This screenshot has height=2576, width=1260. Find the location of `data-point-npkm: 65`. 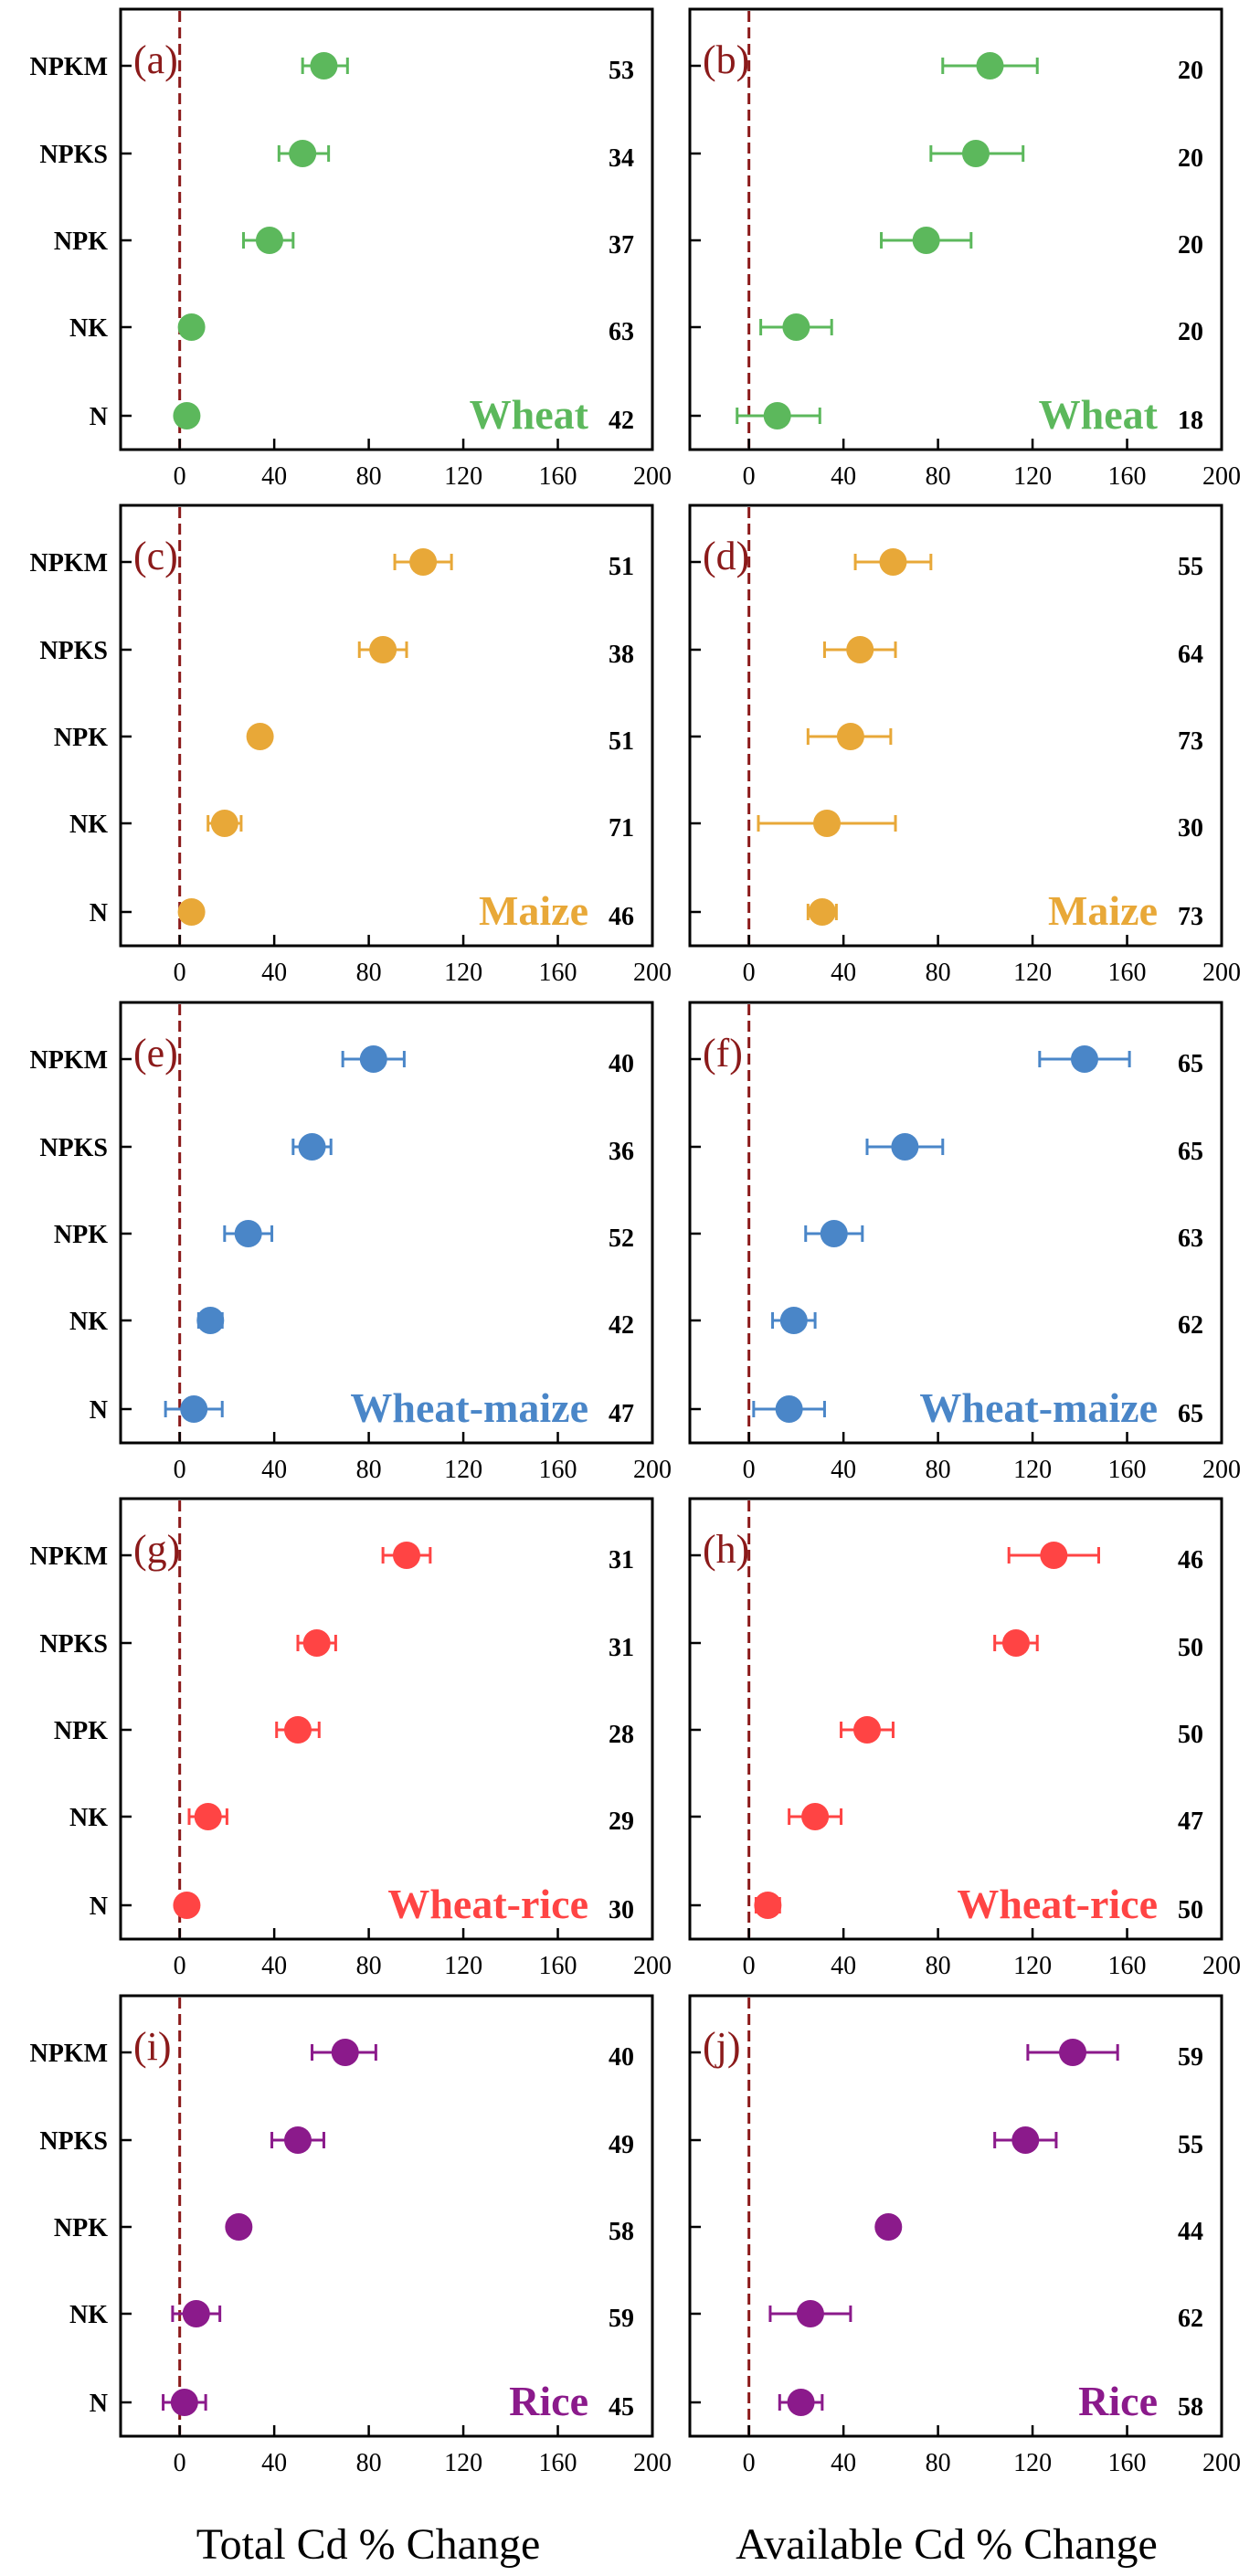

data-point-npkm: 65 is located at coordinates (1120, 1061).